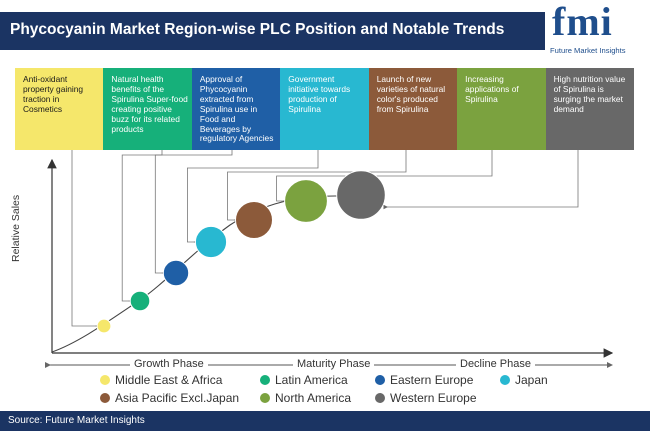 The image size is (650, 431). What do you see at coordinates (311, 380) in the screenshot?
I see `legend-label: Latin America` at bounding box center [311, 380].